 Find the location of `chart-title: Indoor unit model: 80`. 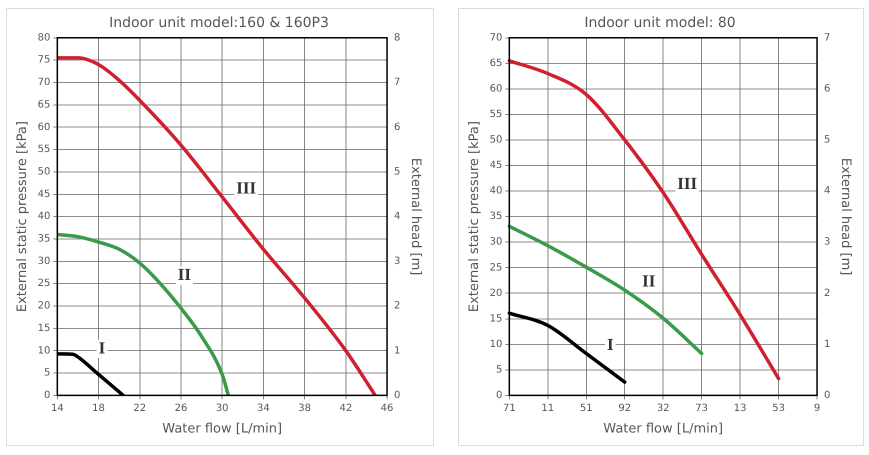

chart-title: Indoor unit model: 80 is located at coordinates (660, 23).